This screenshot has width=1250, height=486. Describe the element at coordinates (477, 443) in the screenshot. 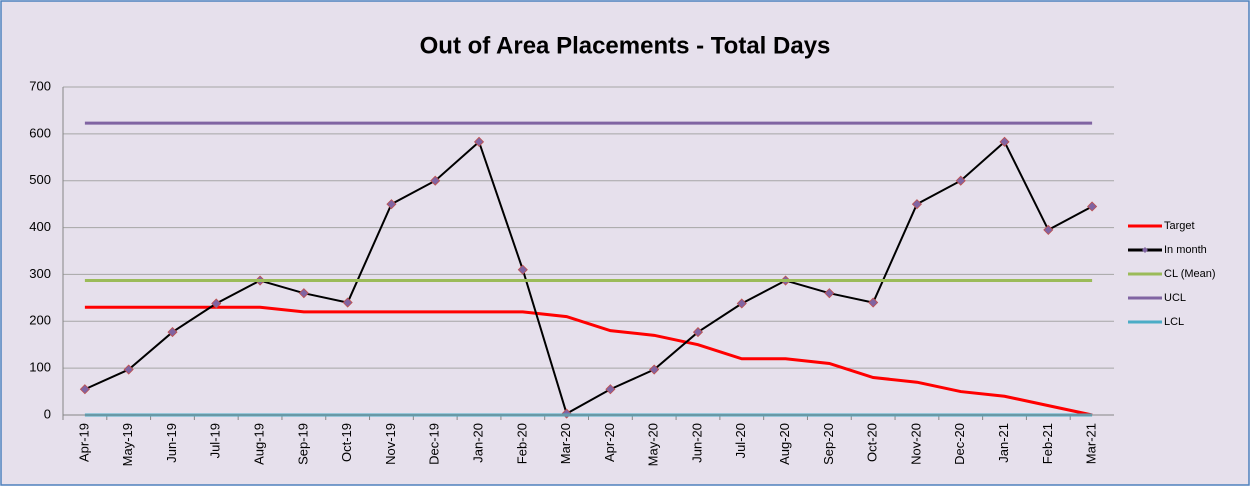

I see `x-tick-label: Jan-20` at that location.